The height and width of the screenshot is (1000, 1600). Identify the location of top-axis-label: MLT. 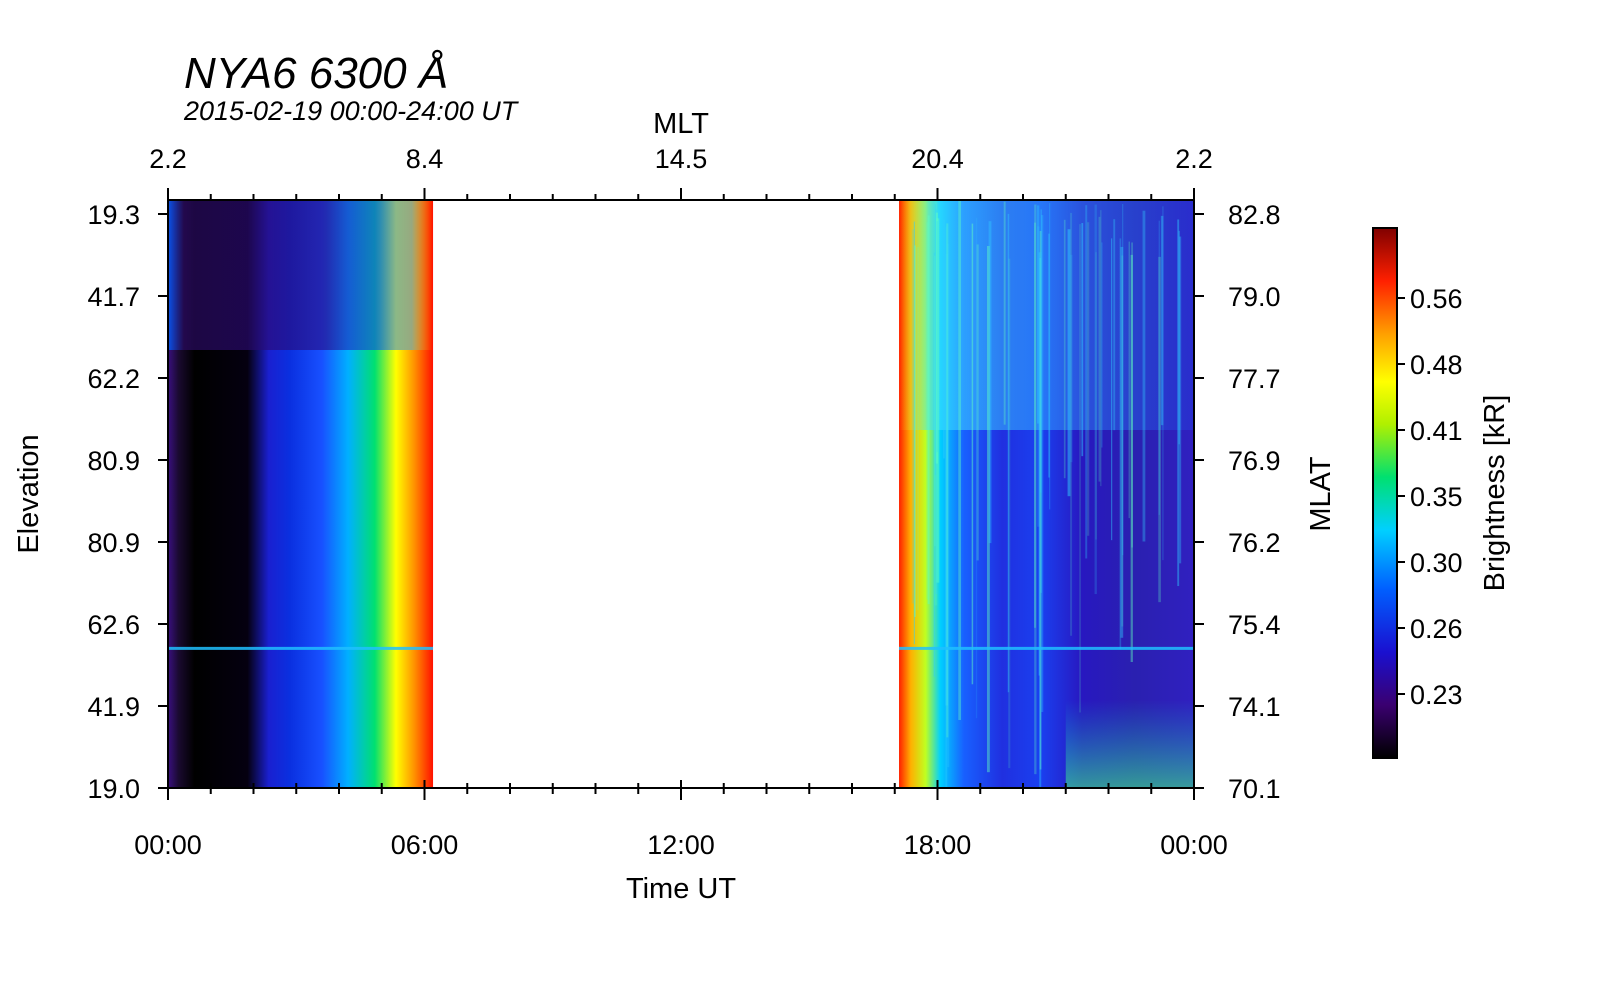
(681, 124).